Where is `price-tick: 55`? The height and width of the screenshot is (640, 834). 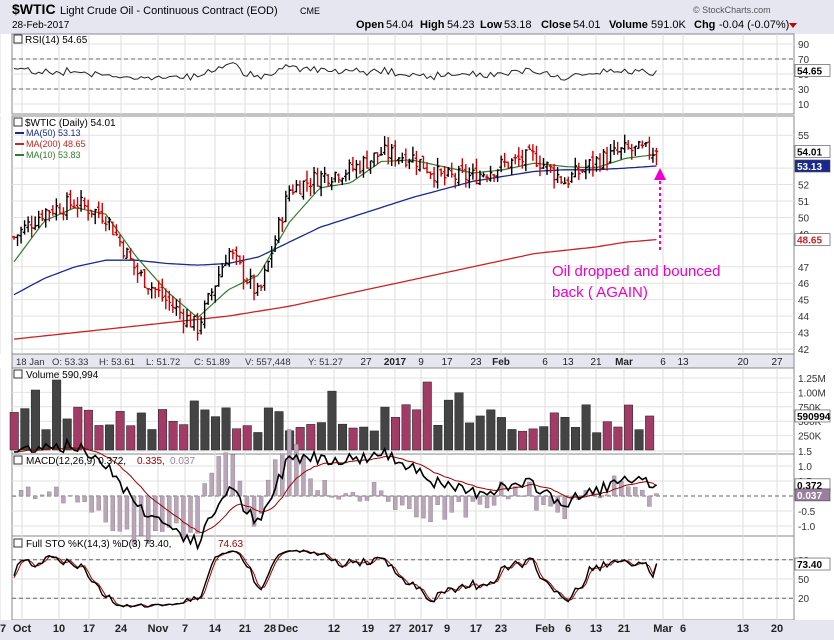
price-tick: 55 is located at coordinates (804, 136).